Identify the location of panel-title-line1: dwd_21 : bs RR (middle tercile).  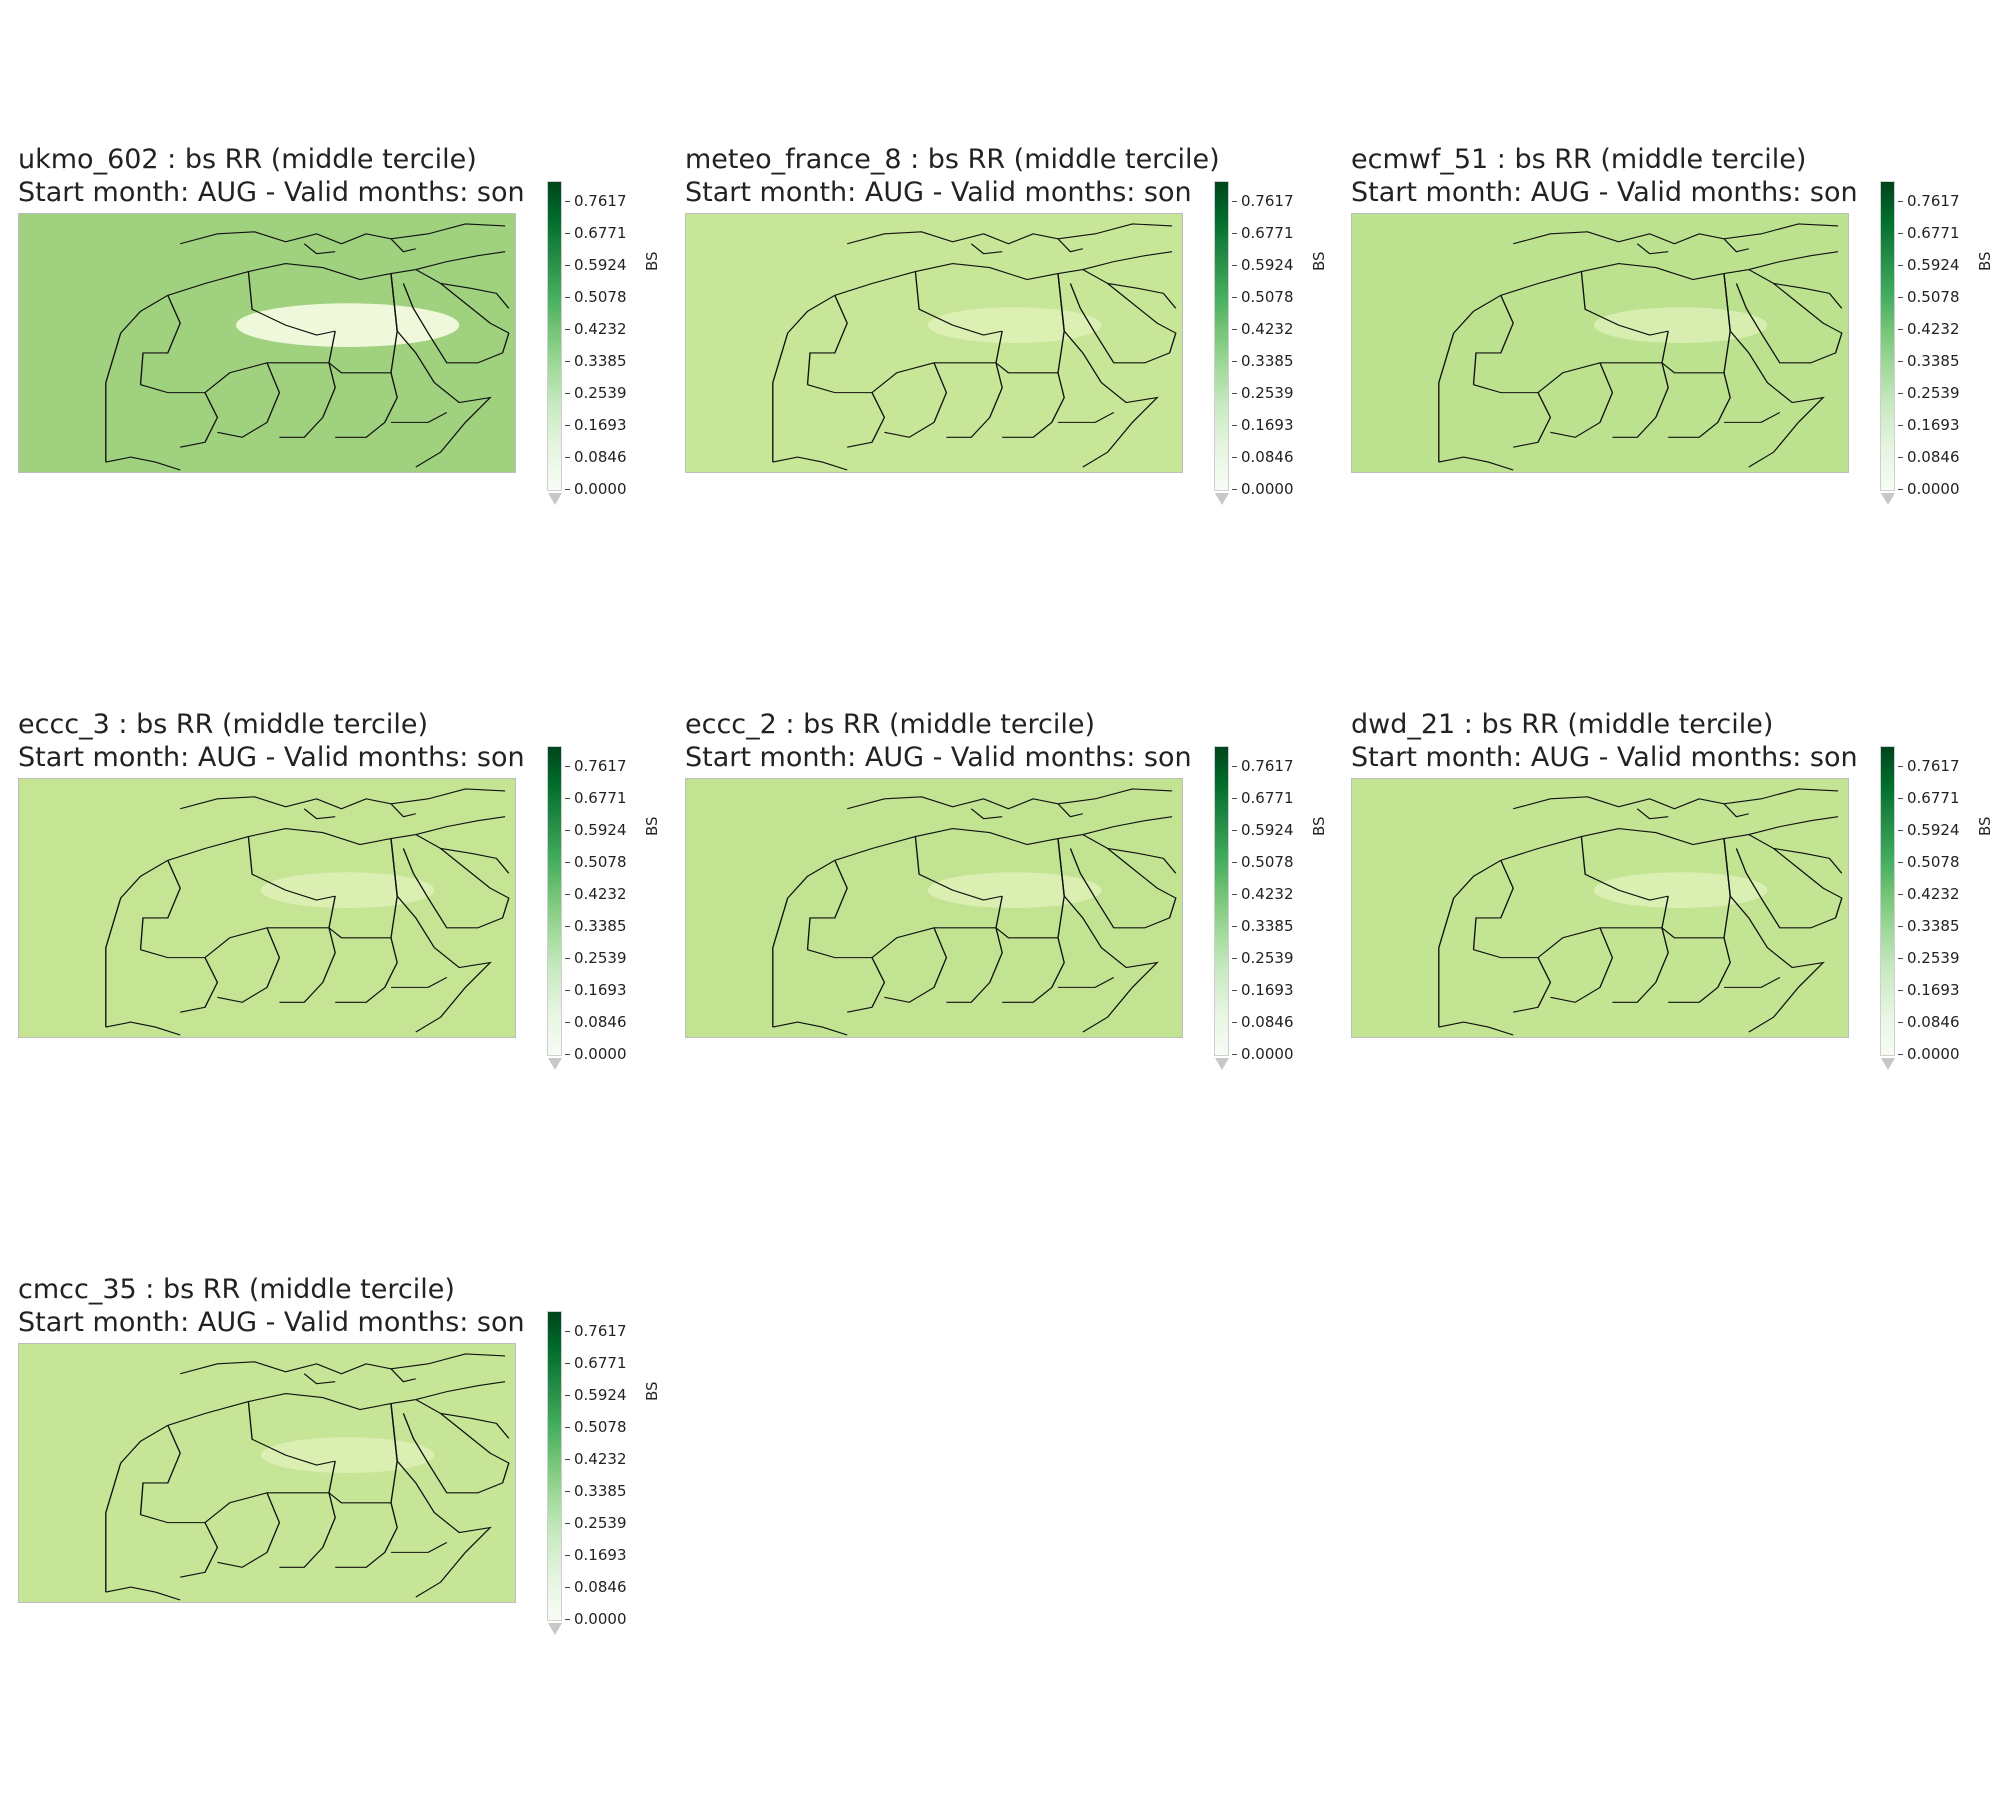
(1562, 724).